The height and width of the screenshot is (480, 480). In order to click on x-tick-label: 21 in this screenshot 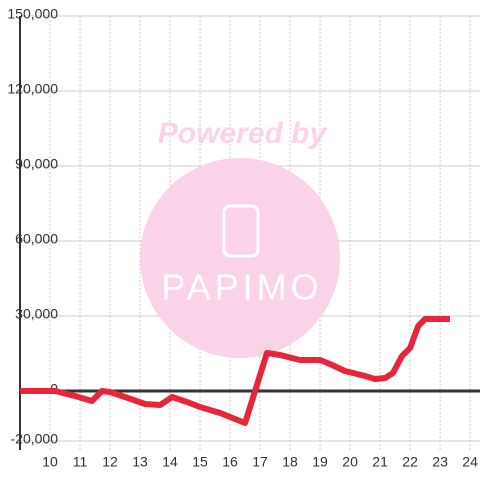, I will do `click(380, 462)`.